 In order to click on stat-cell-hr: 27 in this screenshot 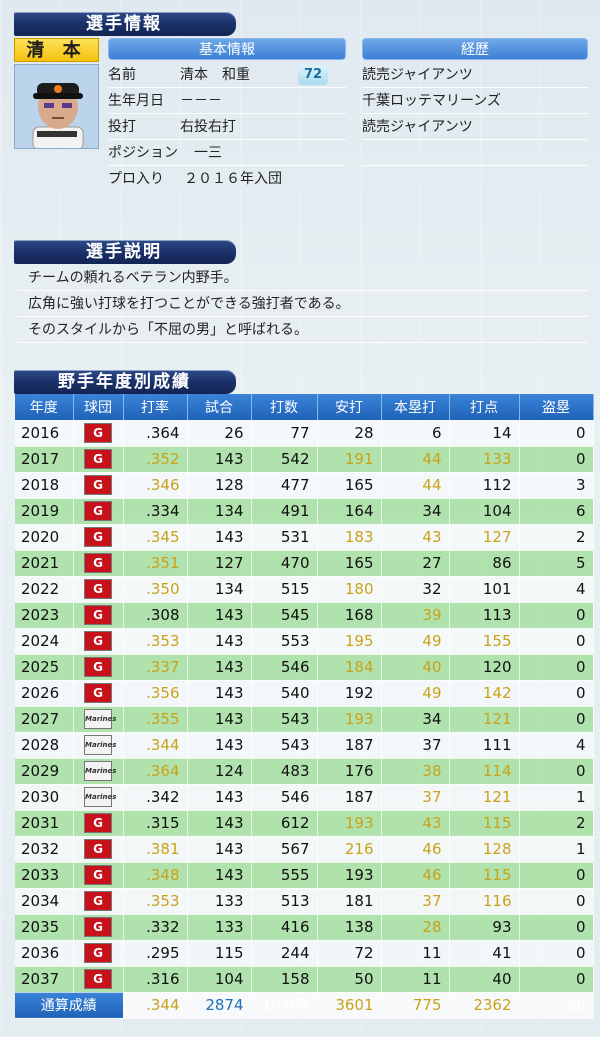, I will do `click(415, 563)`.